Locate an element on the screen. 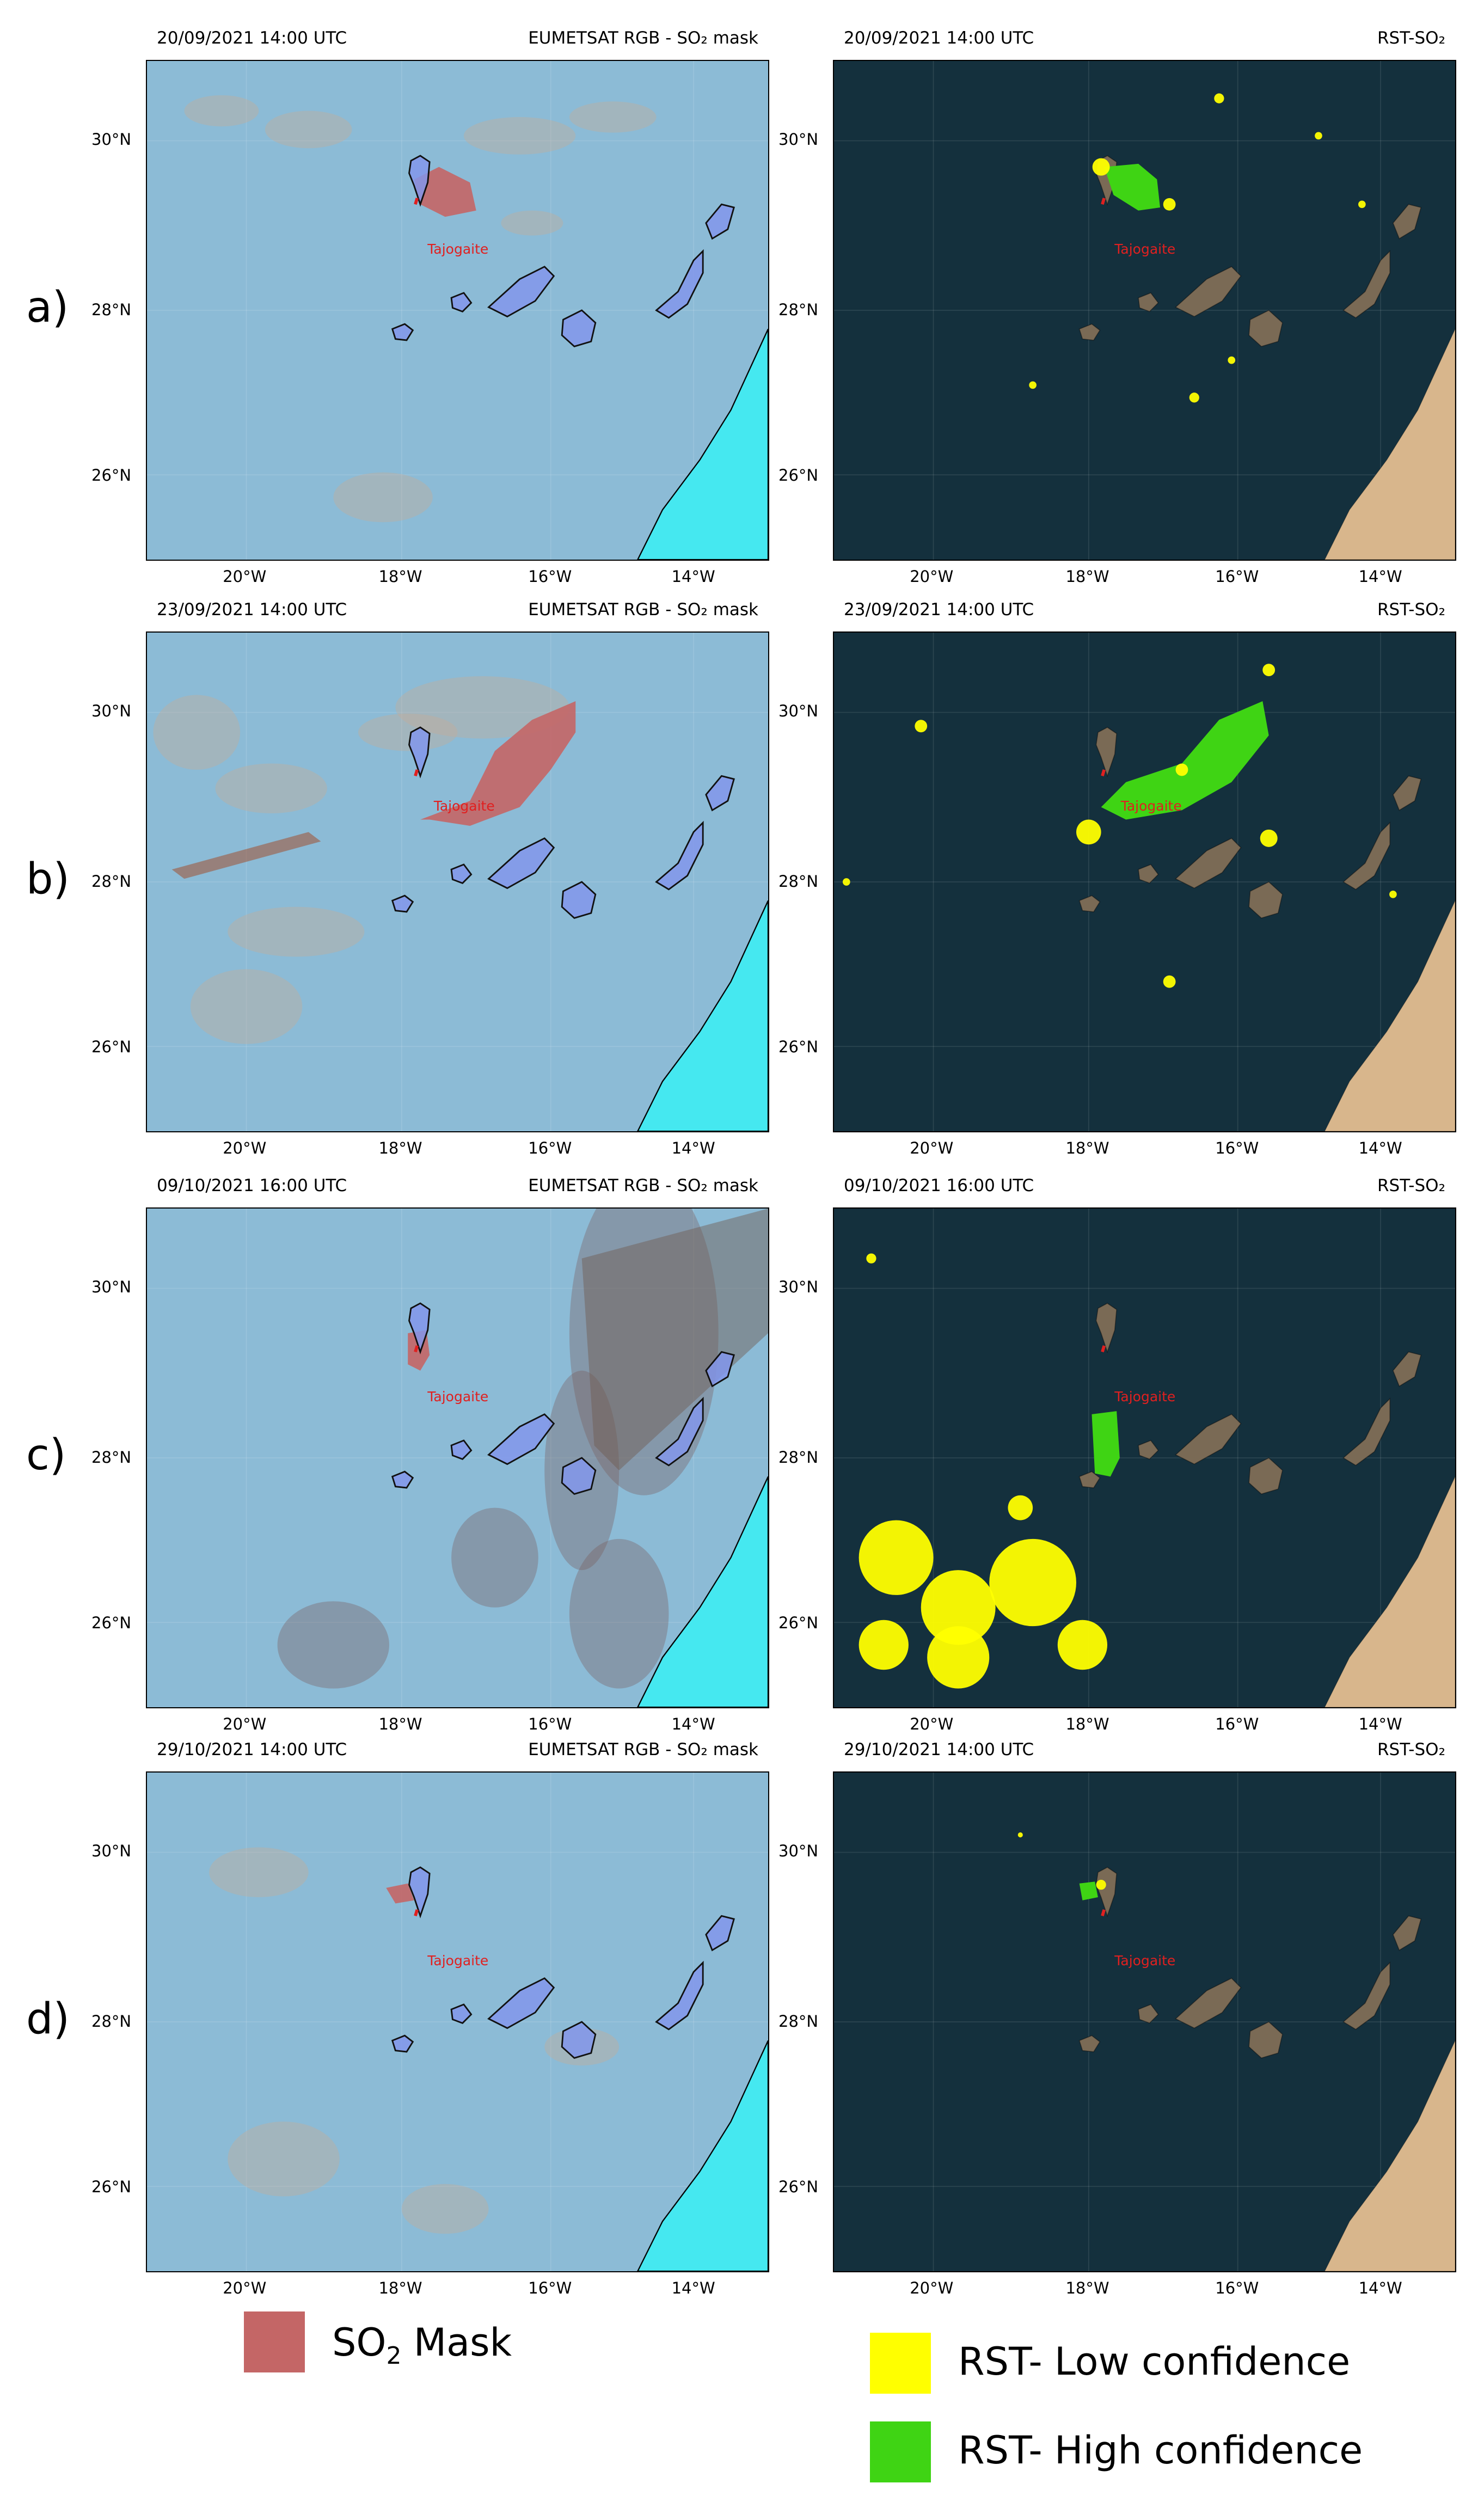 This screenshot has width=1484, height=2514. cloud-band is located at coordinates (674, 1339).